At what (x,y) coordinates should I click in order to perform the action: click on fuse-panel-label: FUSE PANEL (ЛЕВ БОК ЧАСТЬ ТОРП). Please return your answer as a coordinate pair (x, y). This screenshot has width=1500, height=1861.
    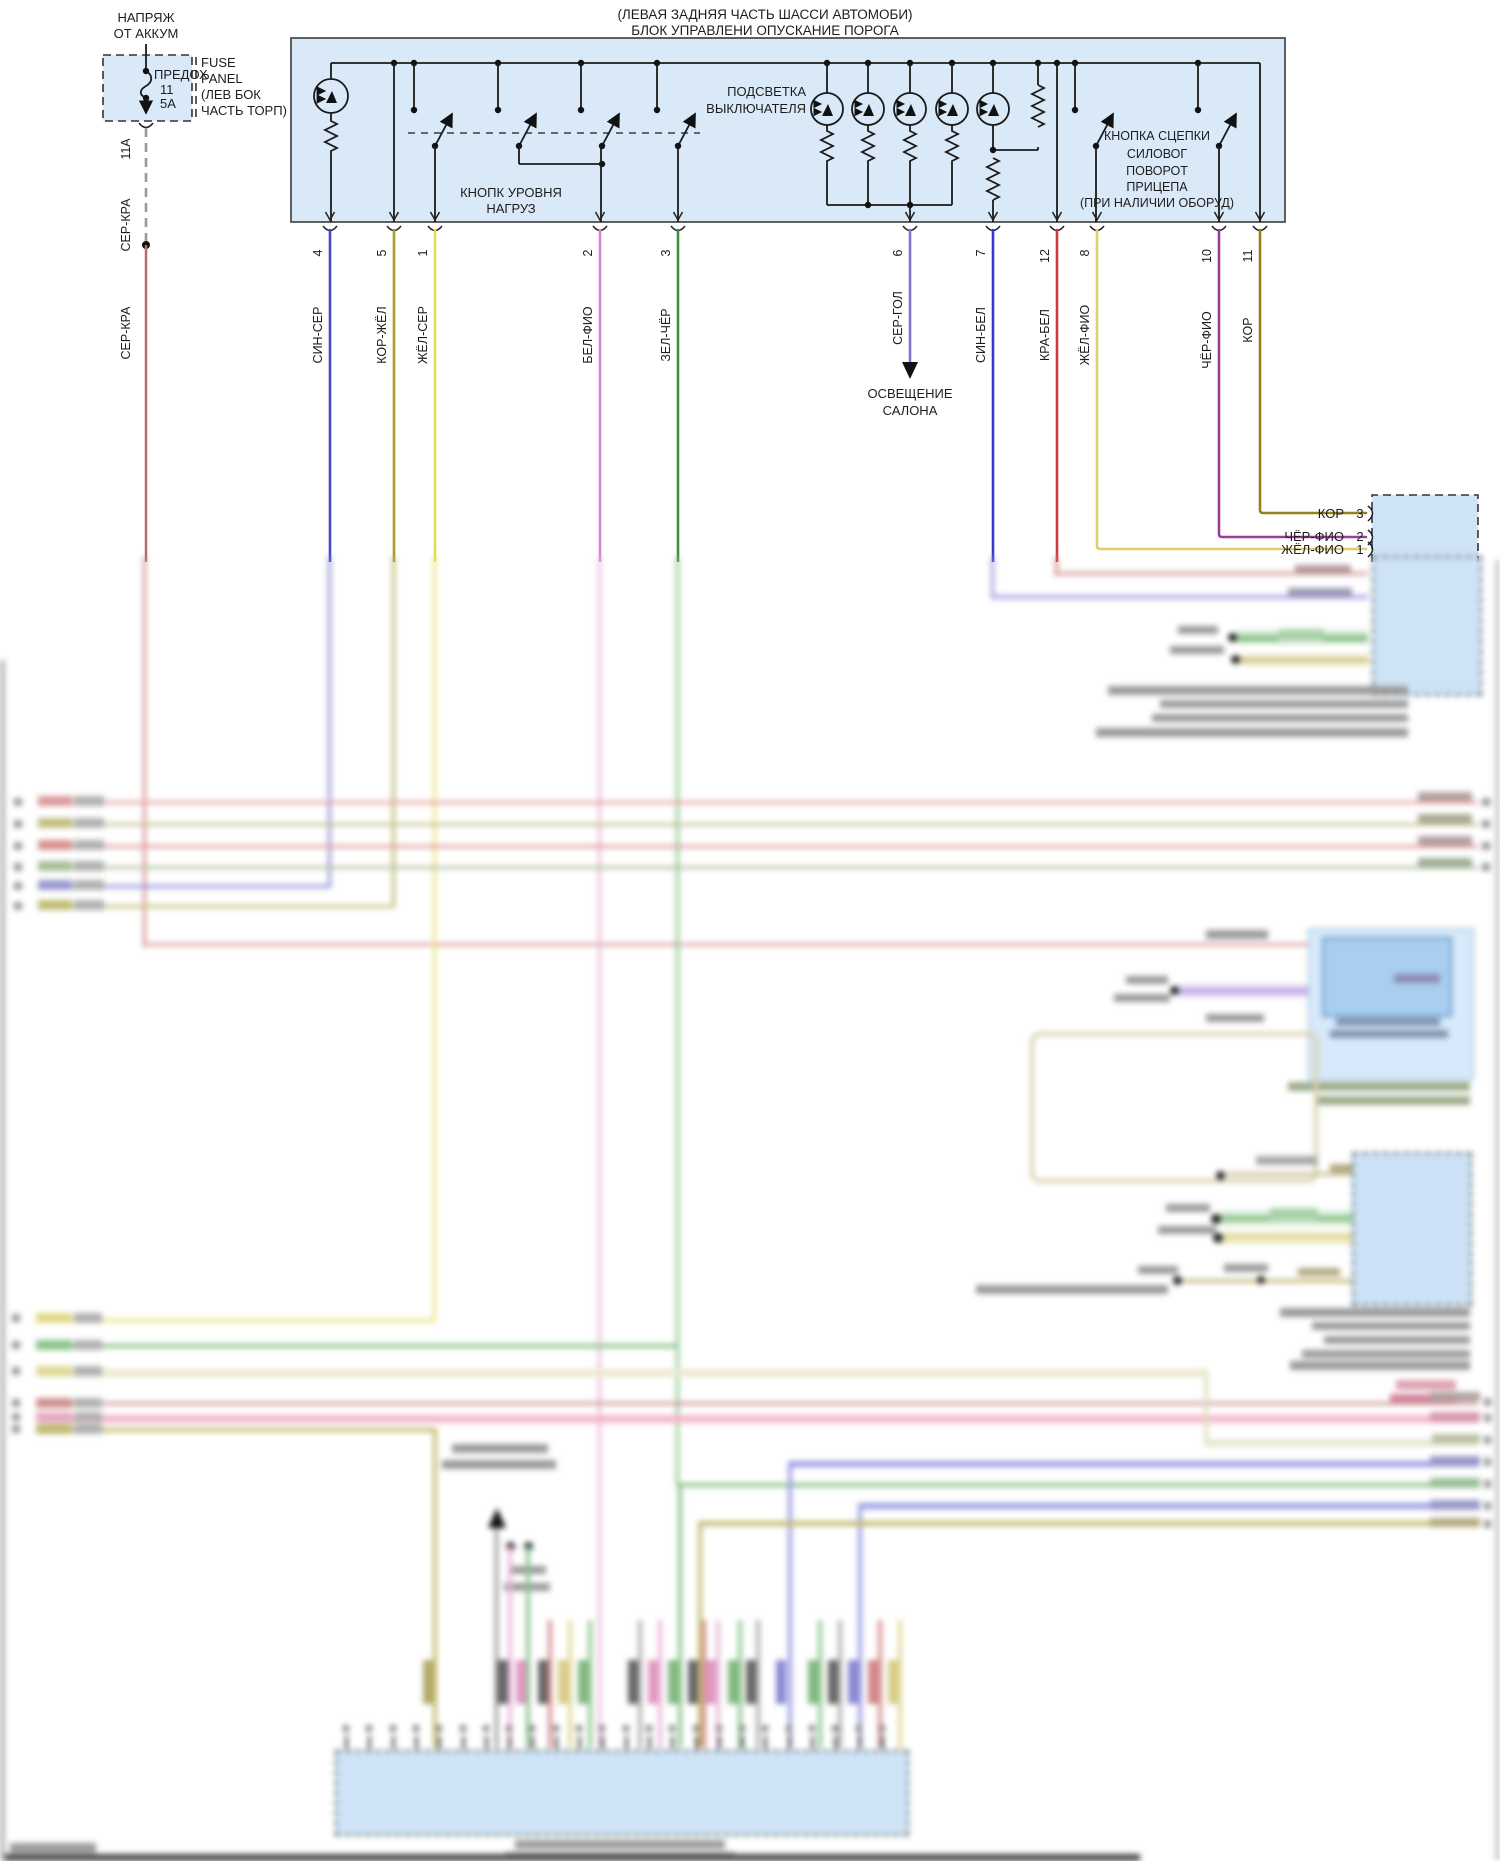
    Looking at the image, I should click on (244, 86).